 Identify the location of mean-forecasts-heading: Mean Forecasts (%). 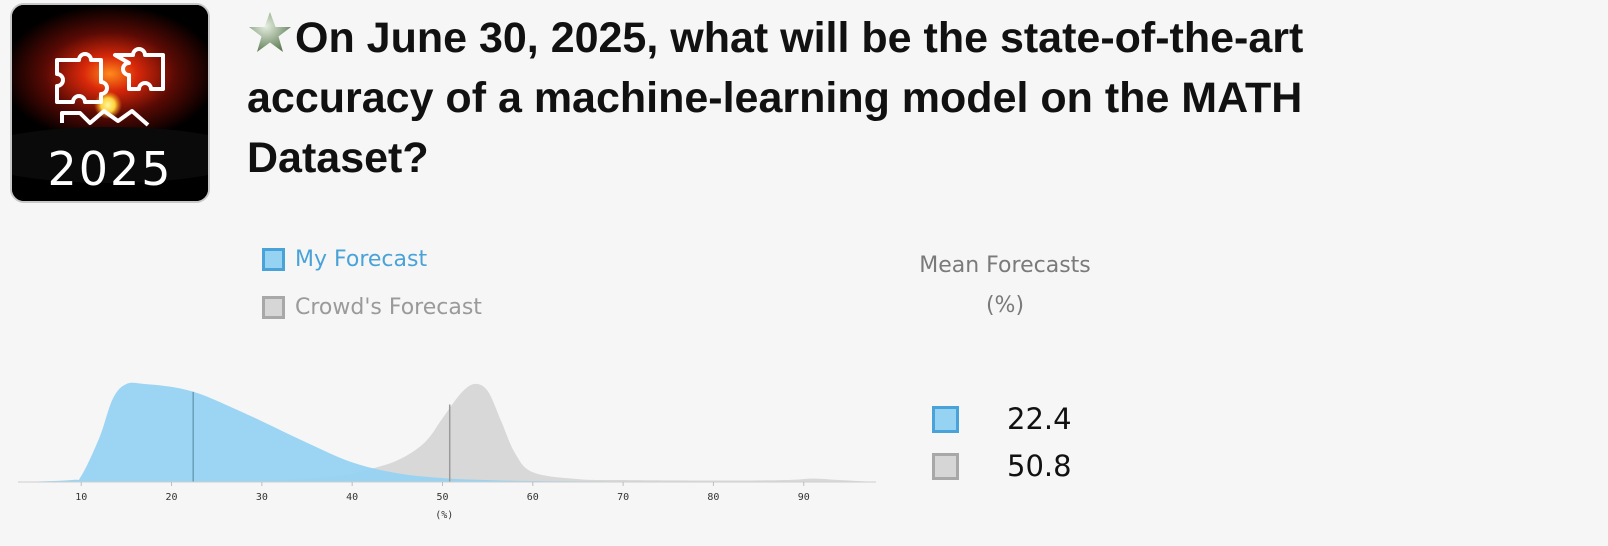
(1005, 286).